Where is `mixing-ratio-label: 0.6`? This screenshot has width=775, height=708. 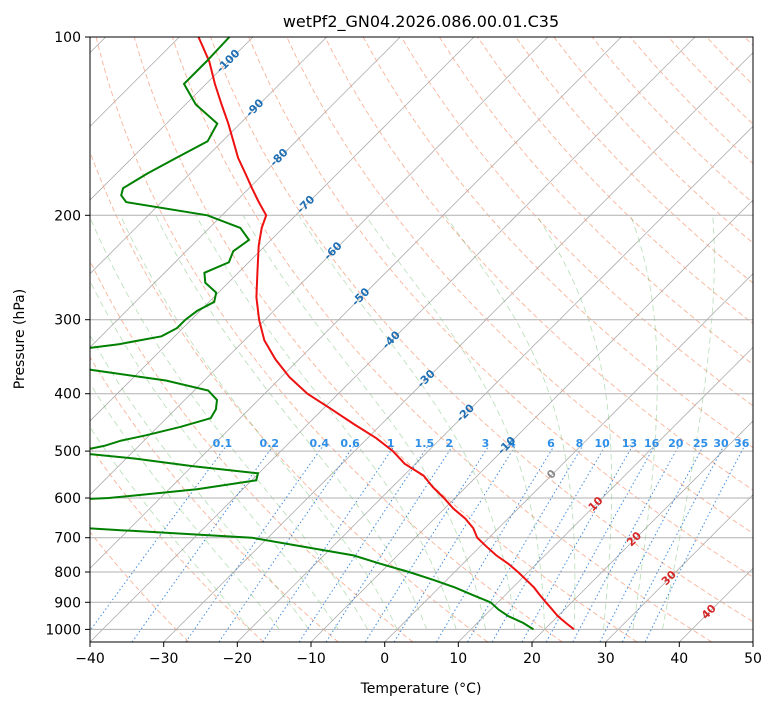 mixing-ratio-label: 0.6 is located at coordinates (350, 443).